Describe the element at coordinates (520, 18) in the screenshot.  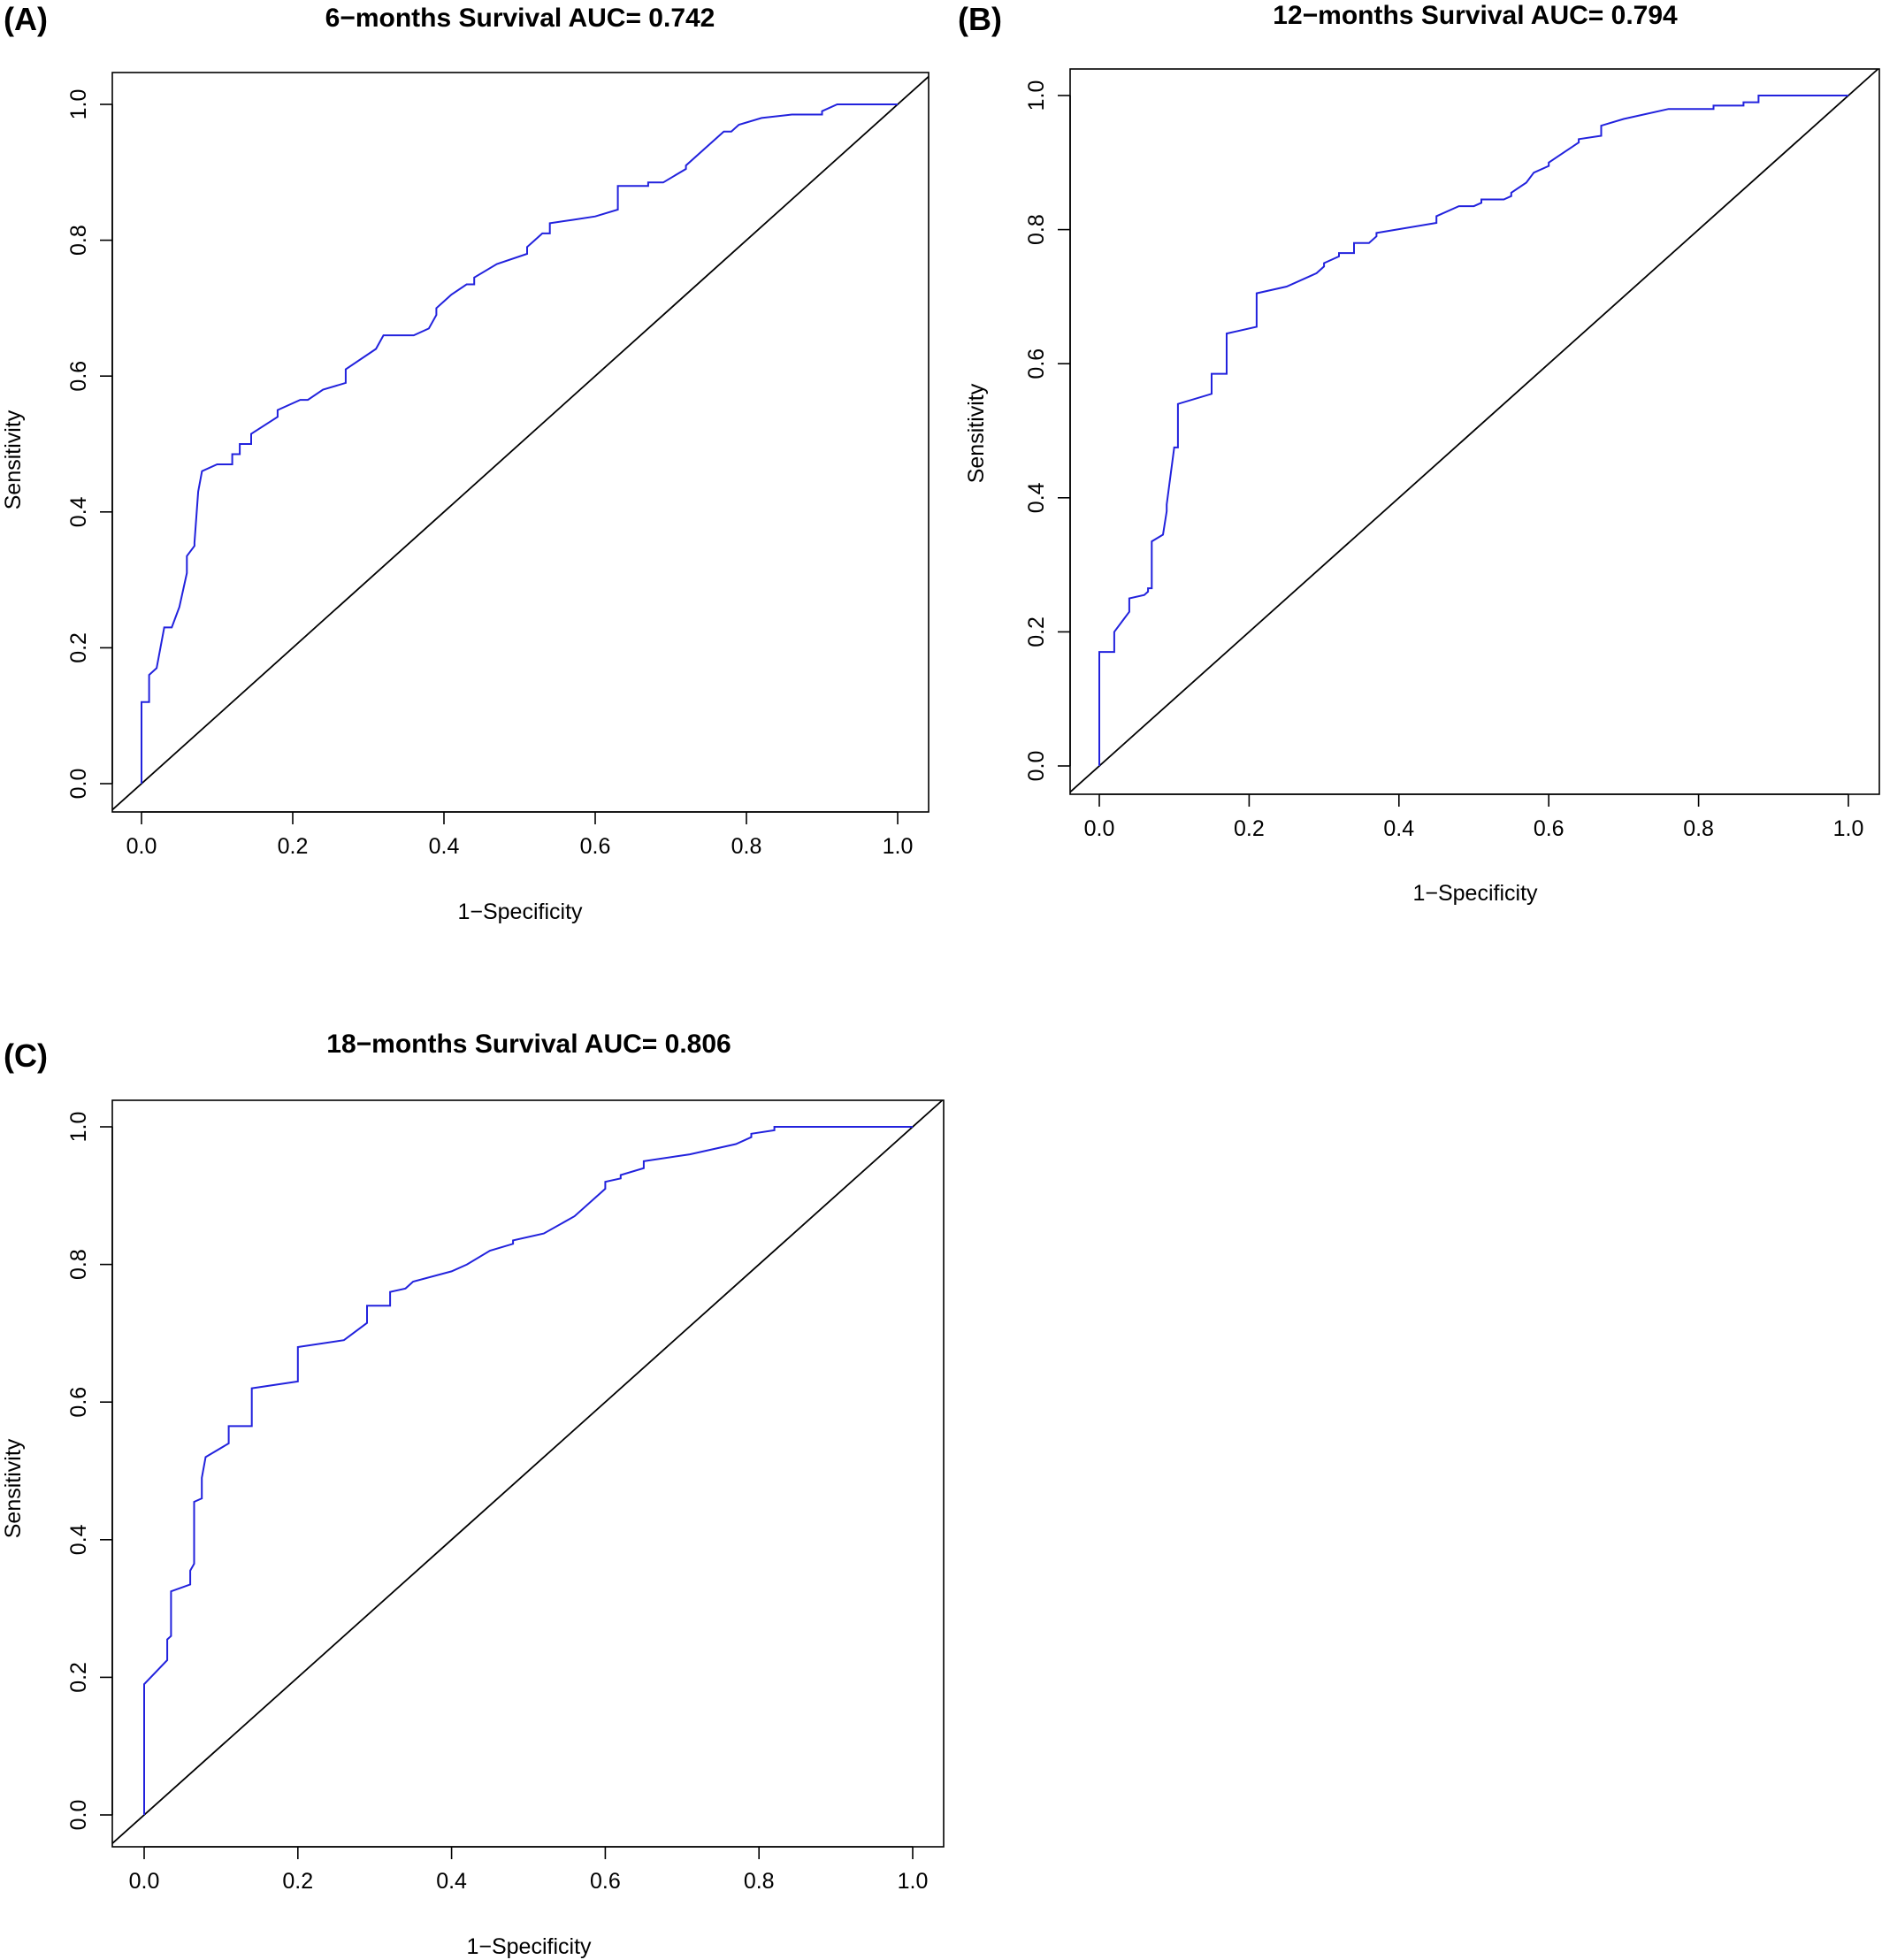
I see `chart-title: 6−months Survival AUC= 0.742` at that location.